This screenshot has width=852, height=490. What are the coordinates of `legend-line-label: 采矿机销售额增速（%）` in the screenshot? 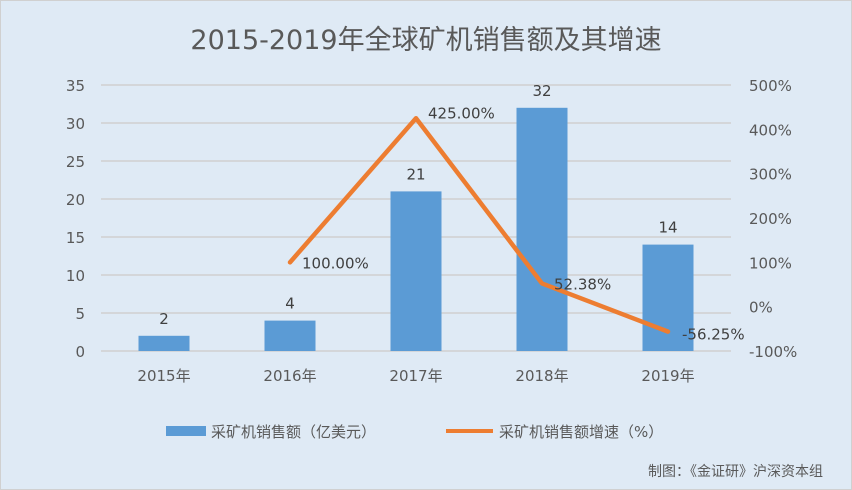 It's located at (581, 432).